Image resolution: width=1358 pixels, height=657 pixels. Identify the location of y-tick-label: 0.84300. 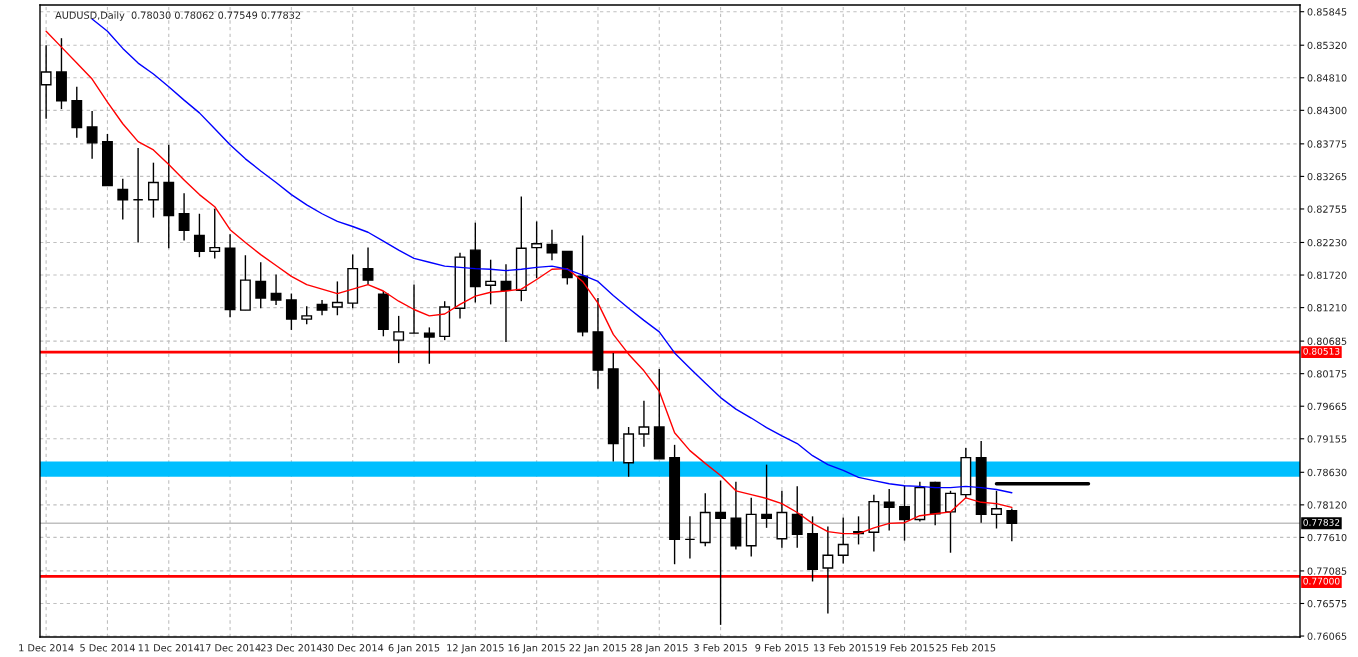
(1327, 110).